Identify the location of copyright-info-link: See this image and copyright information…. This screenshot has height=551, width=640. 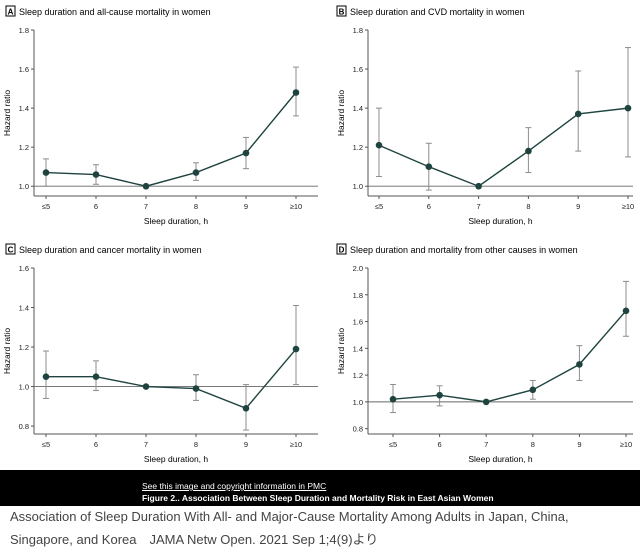
(234, 486).